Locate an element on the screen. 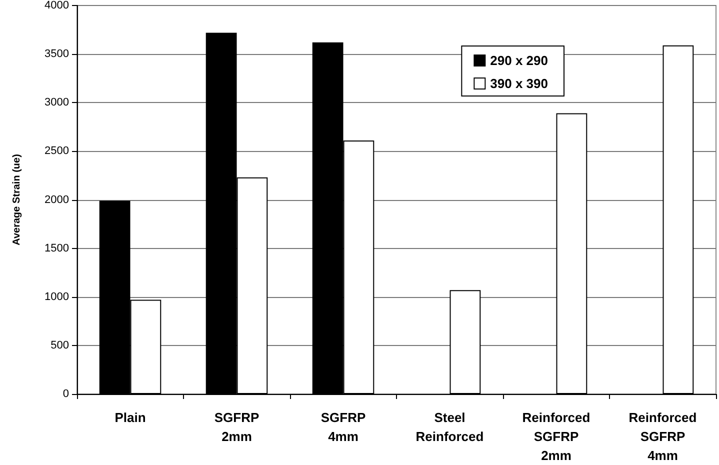  y-axis-title: Average Strain (ue) is located at coordinates (17, 200).